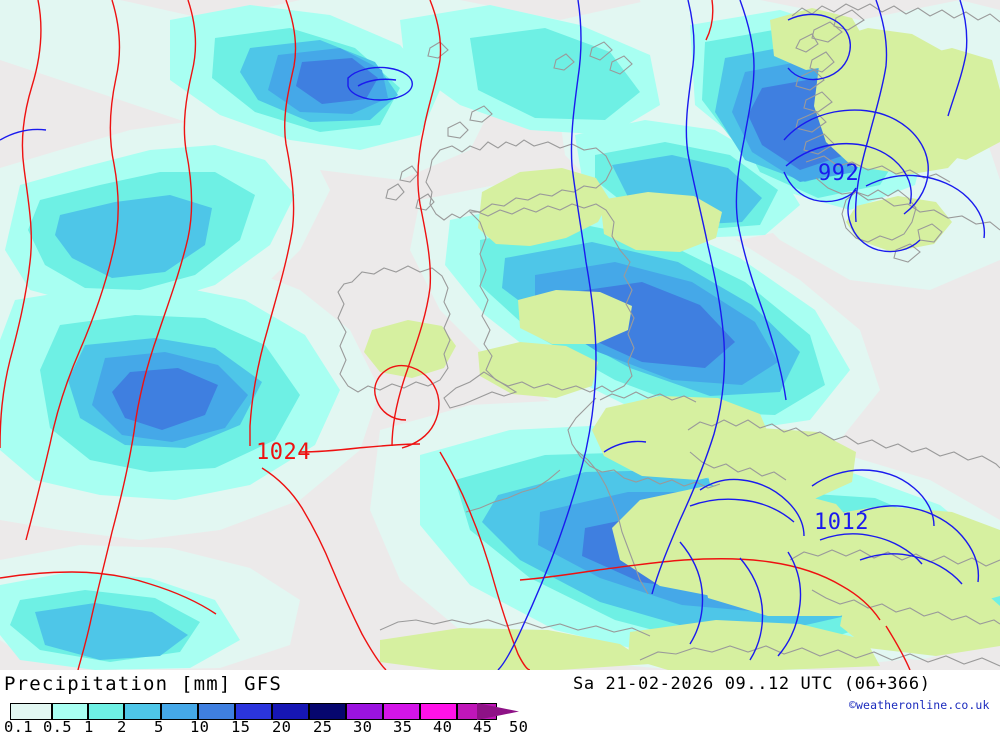 The height and width of the screenshot is (733, 1000). What do you see at coordinates (283, 452) in the screenshot?
I see `isobar-label-1024: 1024` at bounding box center [283, 452].